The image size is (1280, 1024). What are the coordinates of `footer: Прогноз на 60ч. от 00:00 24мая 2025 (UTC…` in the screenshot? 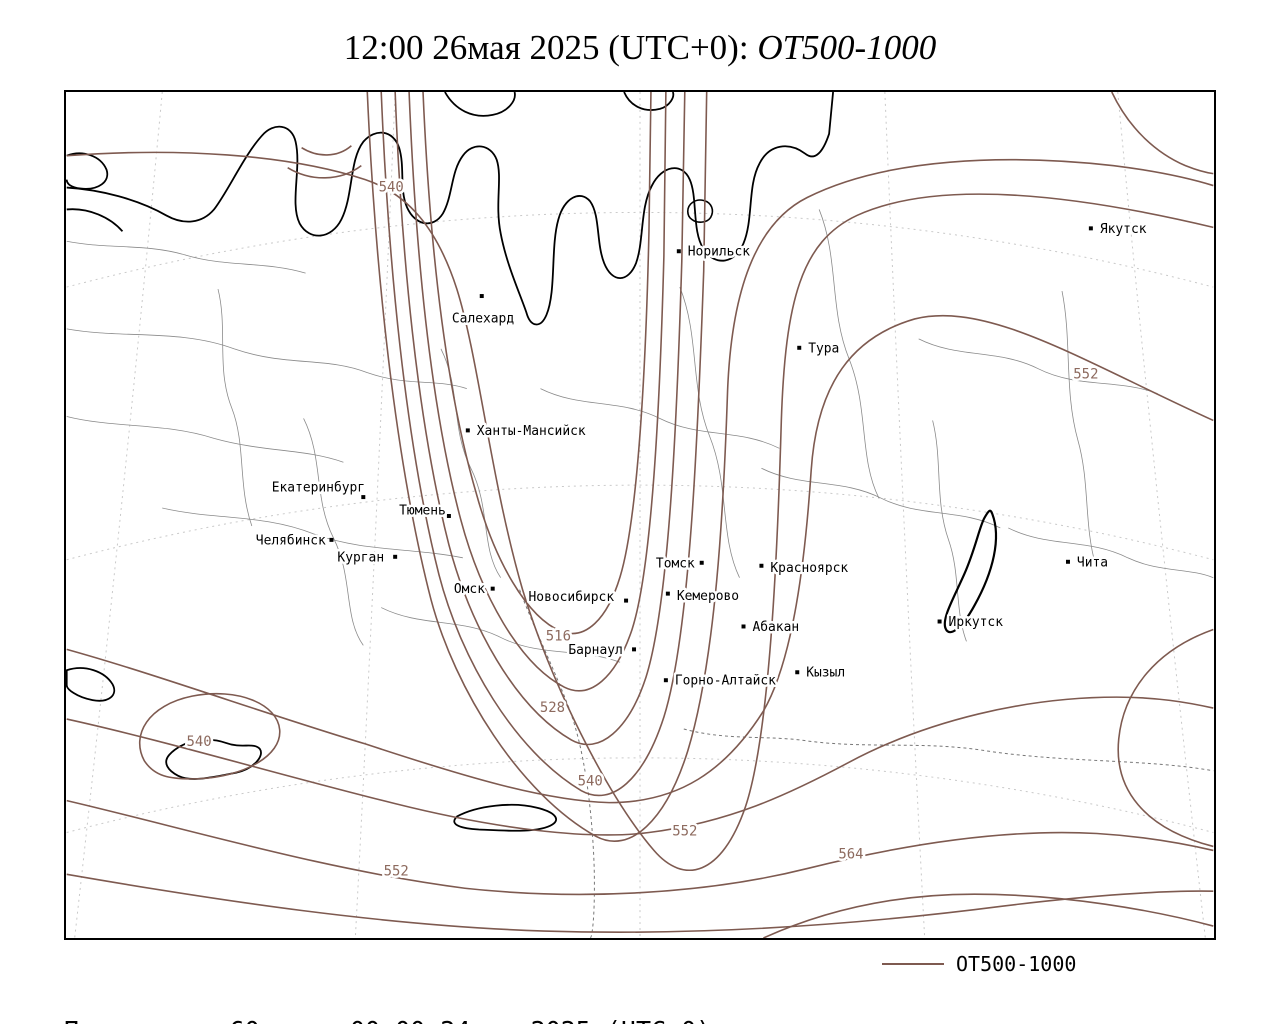 It's located at (387, 985).